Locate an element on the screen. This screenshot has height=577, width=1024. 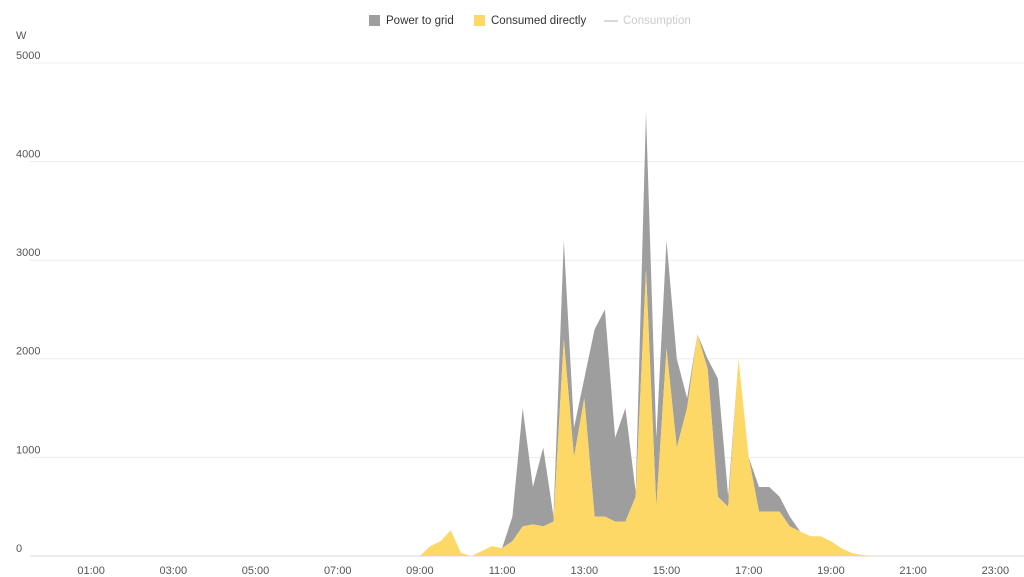
x-tick-label: 21:00 is located at coordinates (913, 571).